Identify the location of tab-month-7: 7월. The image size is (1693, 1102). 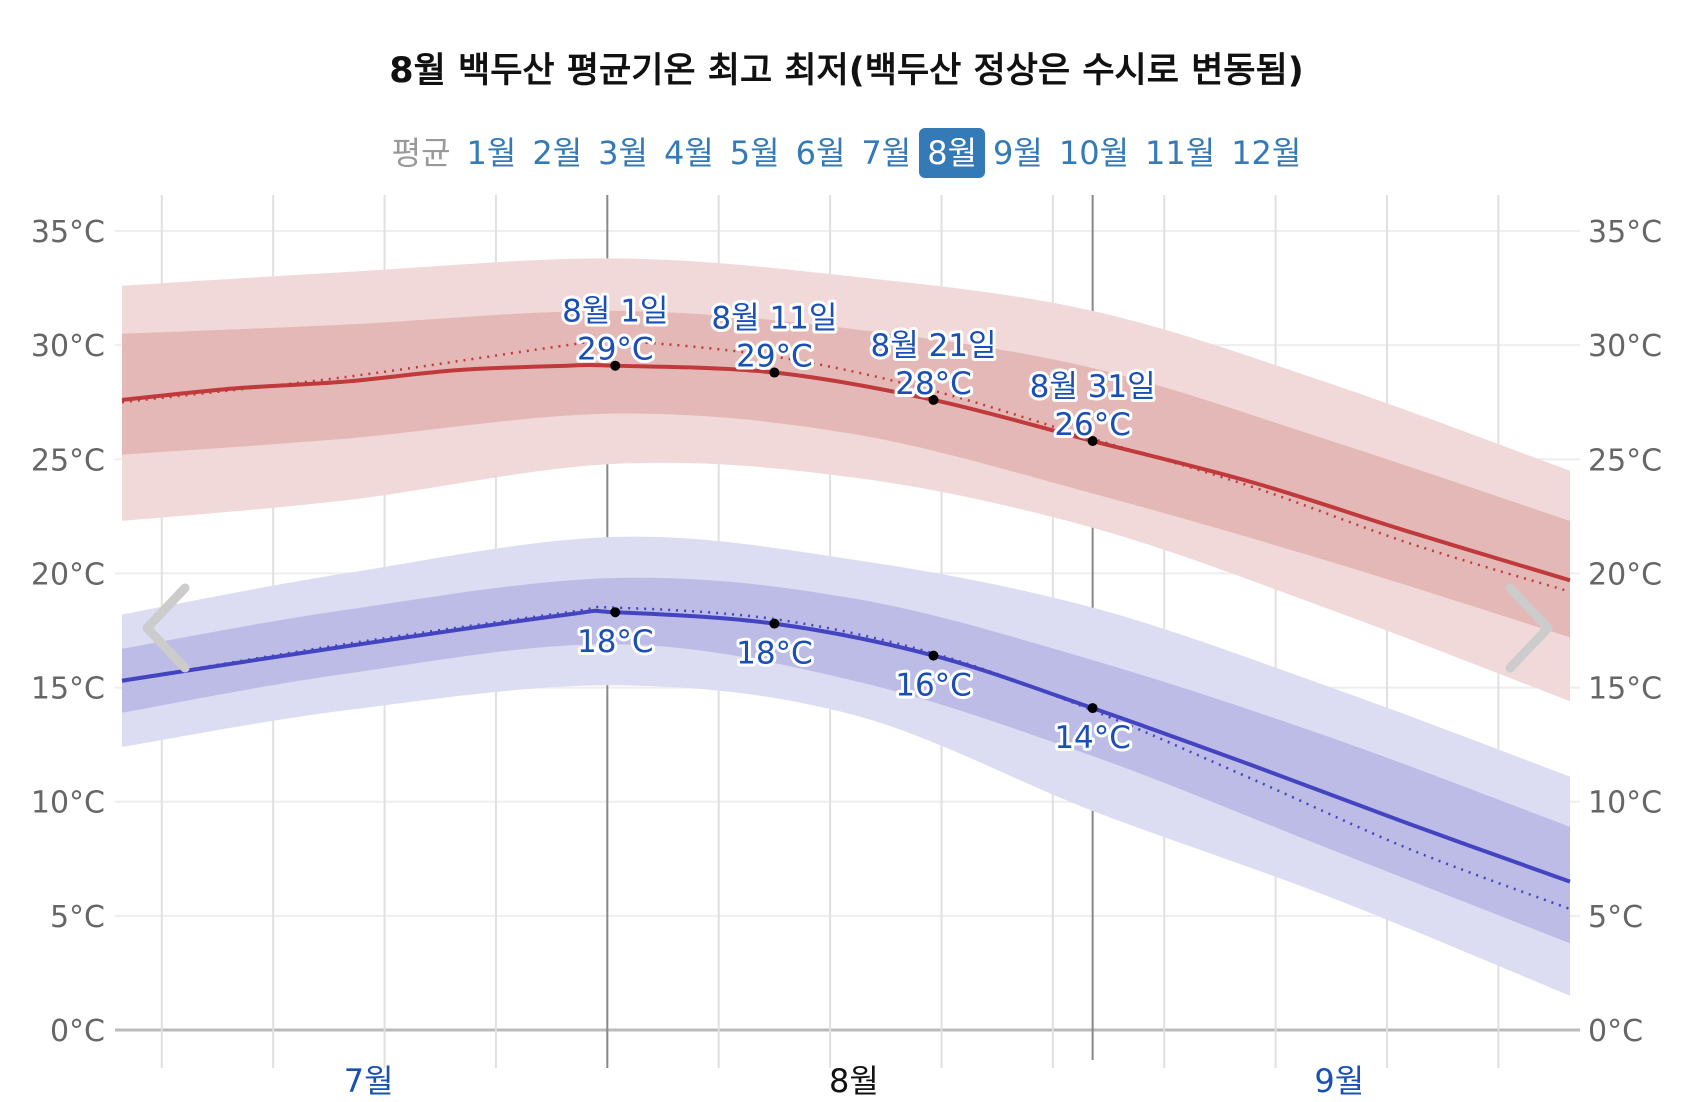
(886, 153).